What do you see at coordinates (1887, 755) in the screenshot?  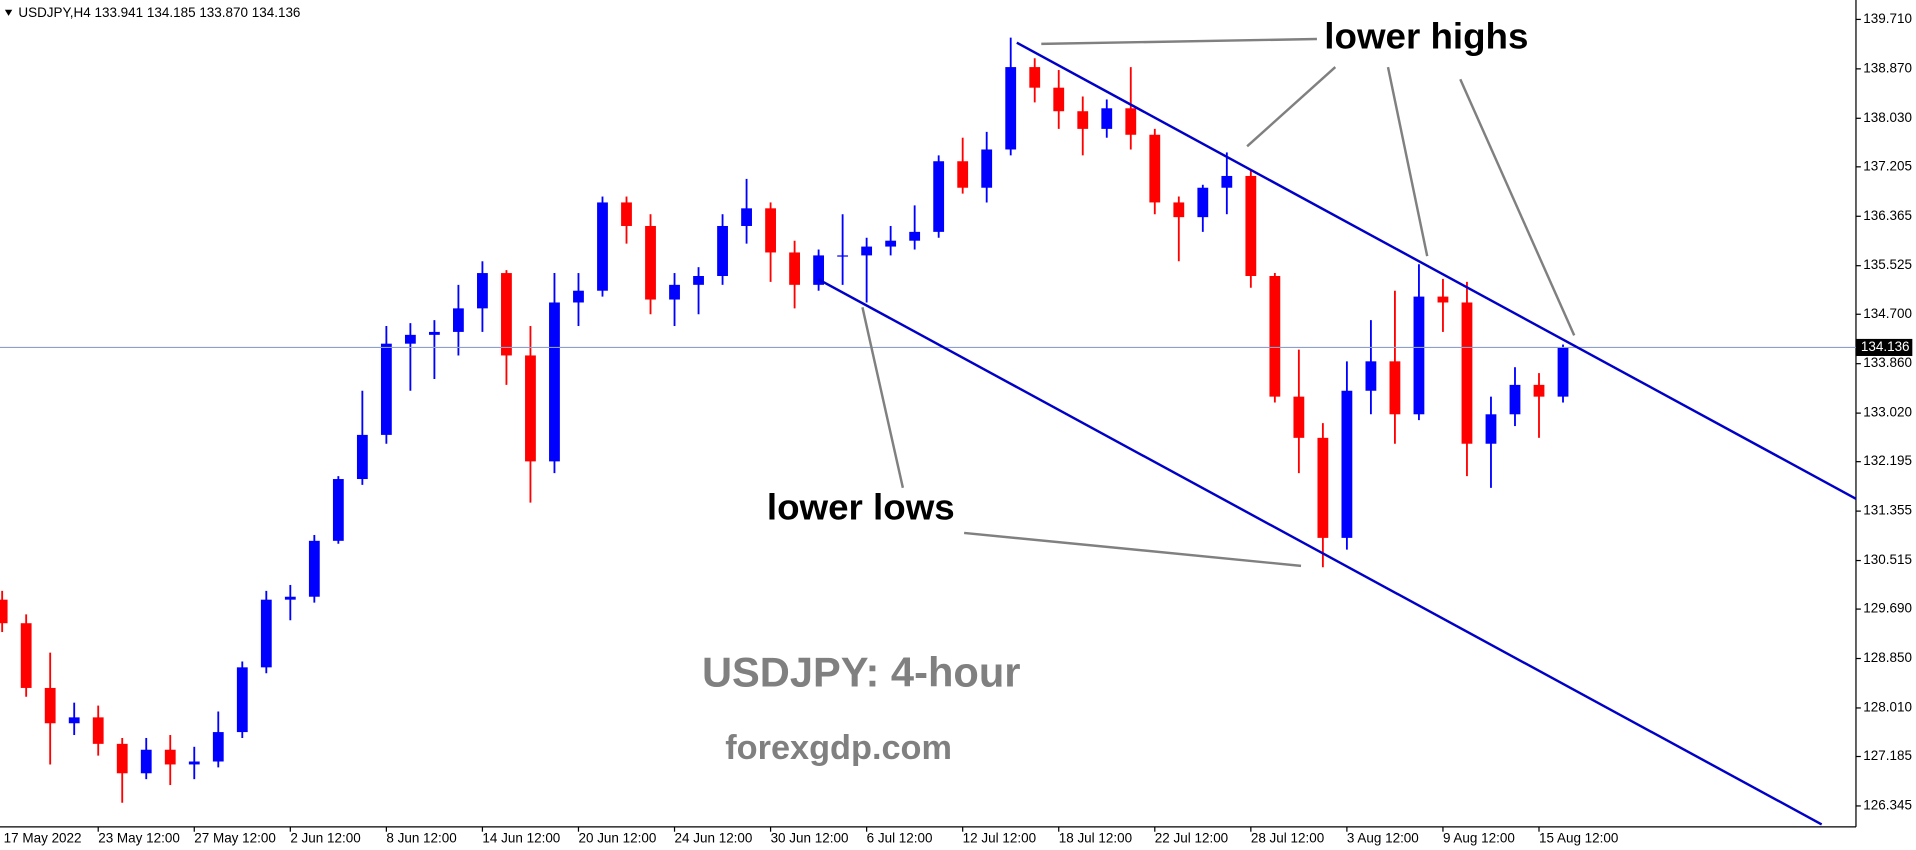 I see `y-tick-label: 127.185` at bounding box center [1887, 755].